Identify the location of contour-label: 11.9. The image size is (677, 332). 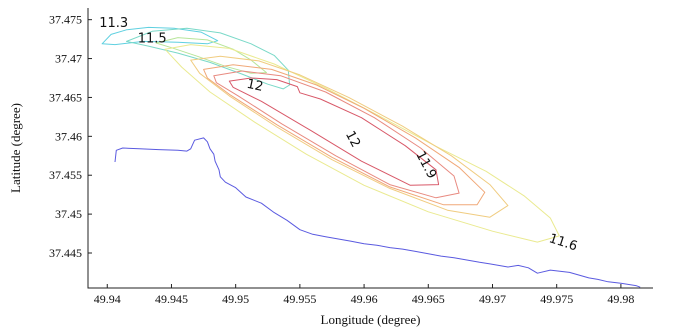
(425, 165).